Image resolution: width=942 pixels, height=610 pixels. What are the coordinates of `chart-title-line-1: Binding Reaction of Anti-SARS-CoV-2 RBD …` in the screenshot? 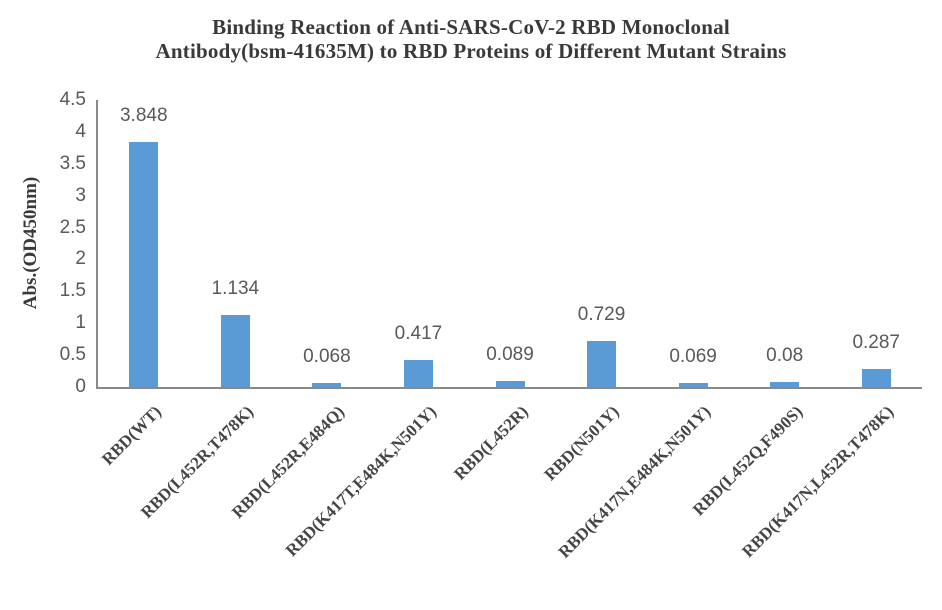 It's located at (471, 27).